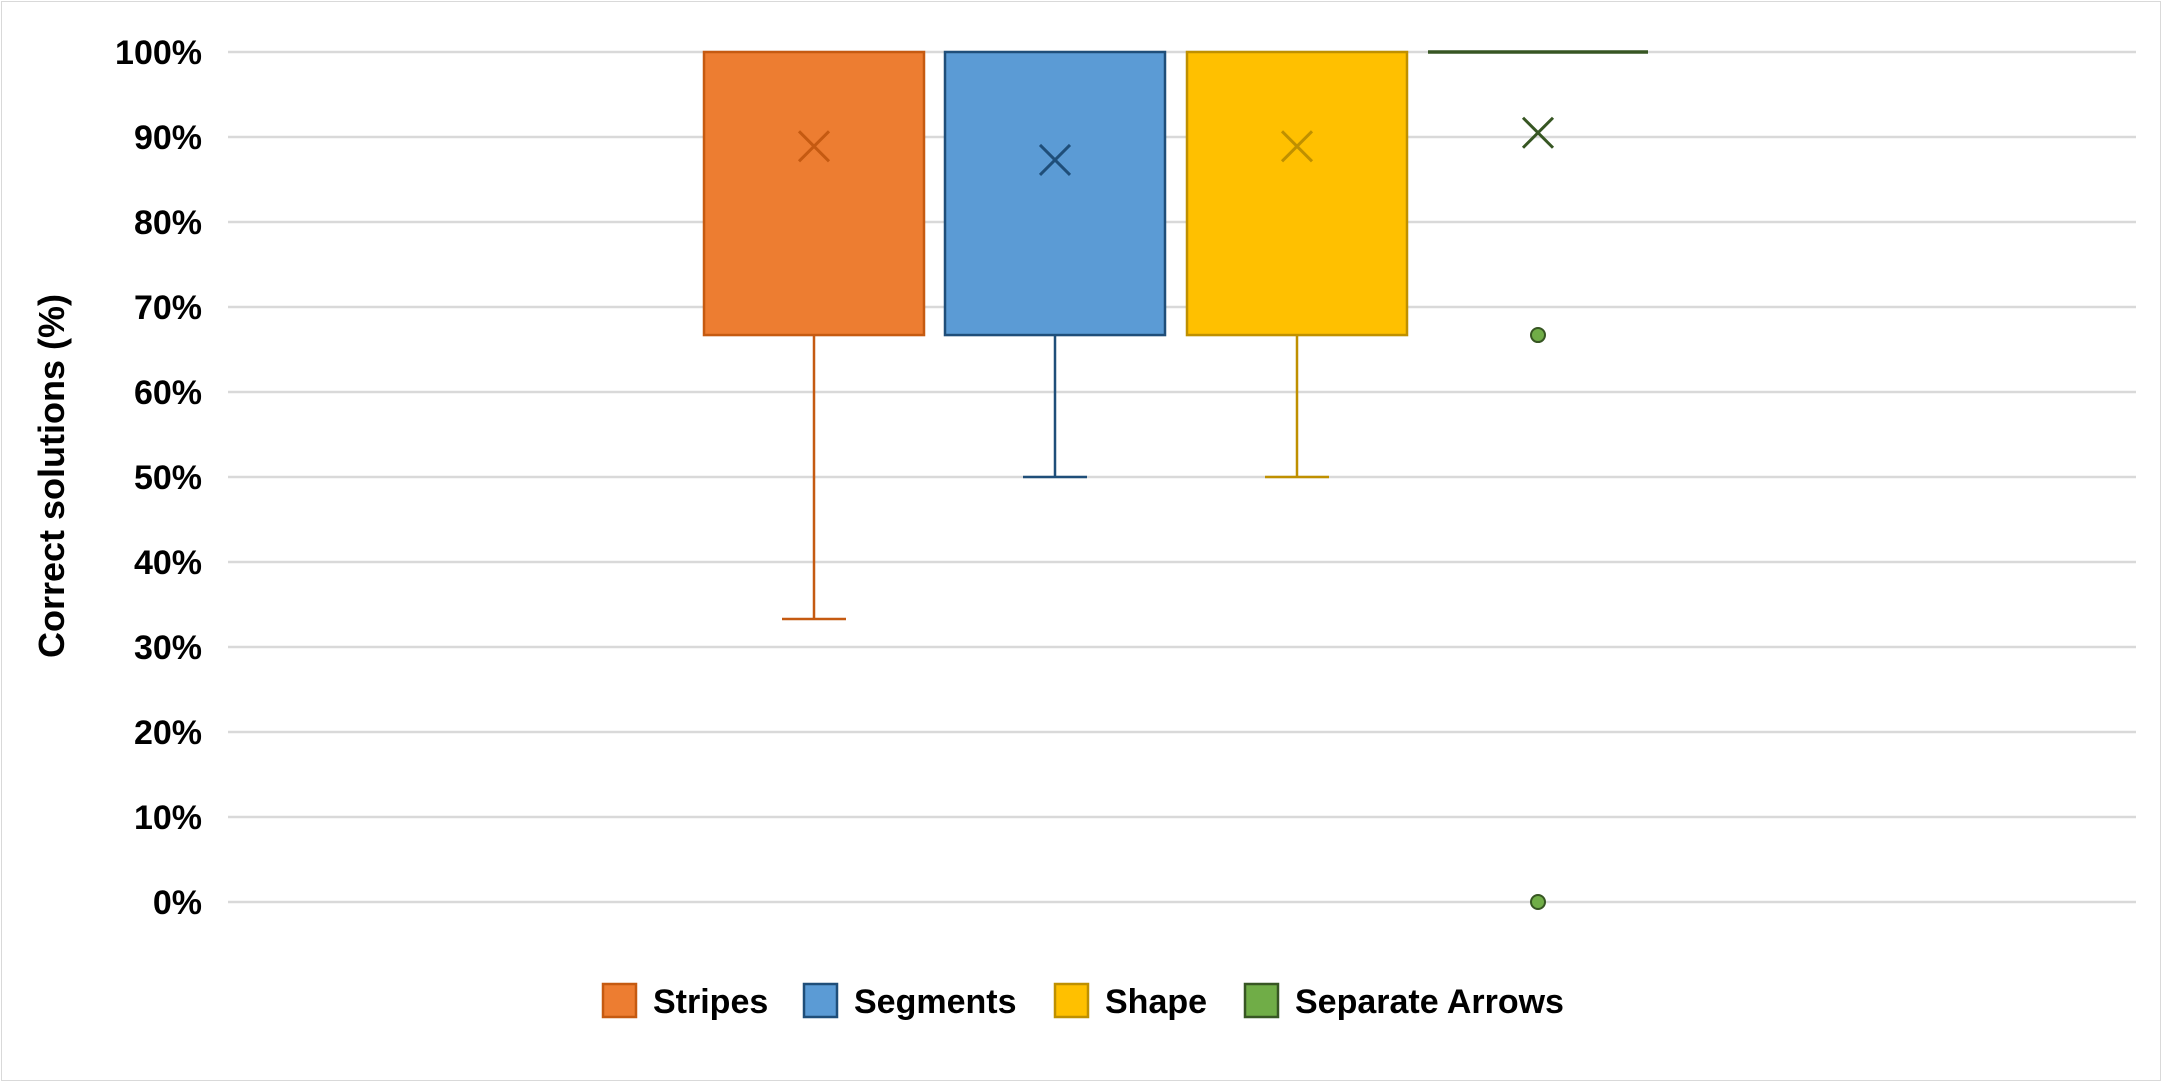  Describe the element at coordinates (177, 903) in the screenshot. I see `y-tick-label: 0%` at that location.